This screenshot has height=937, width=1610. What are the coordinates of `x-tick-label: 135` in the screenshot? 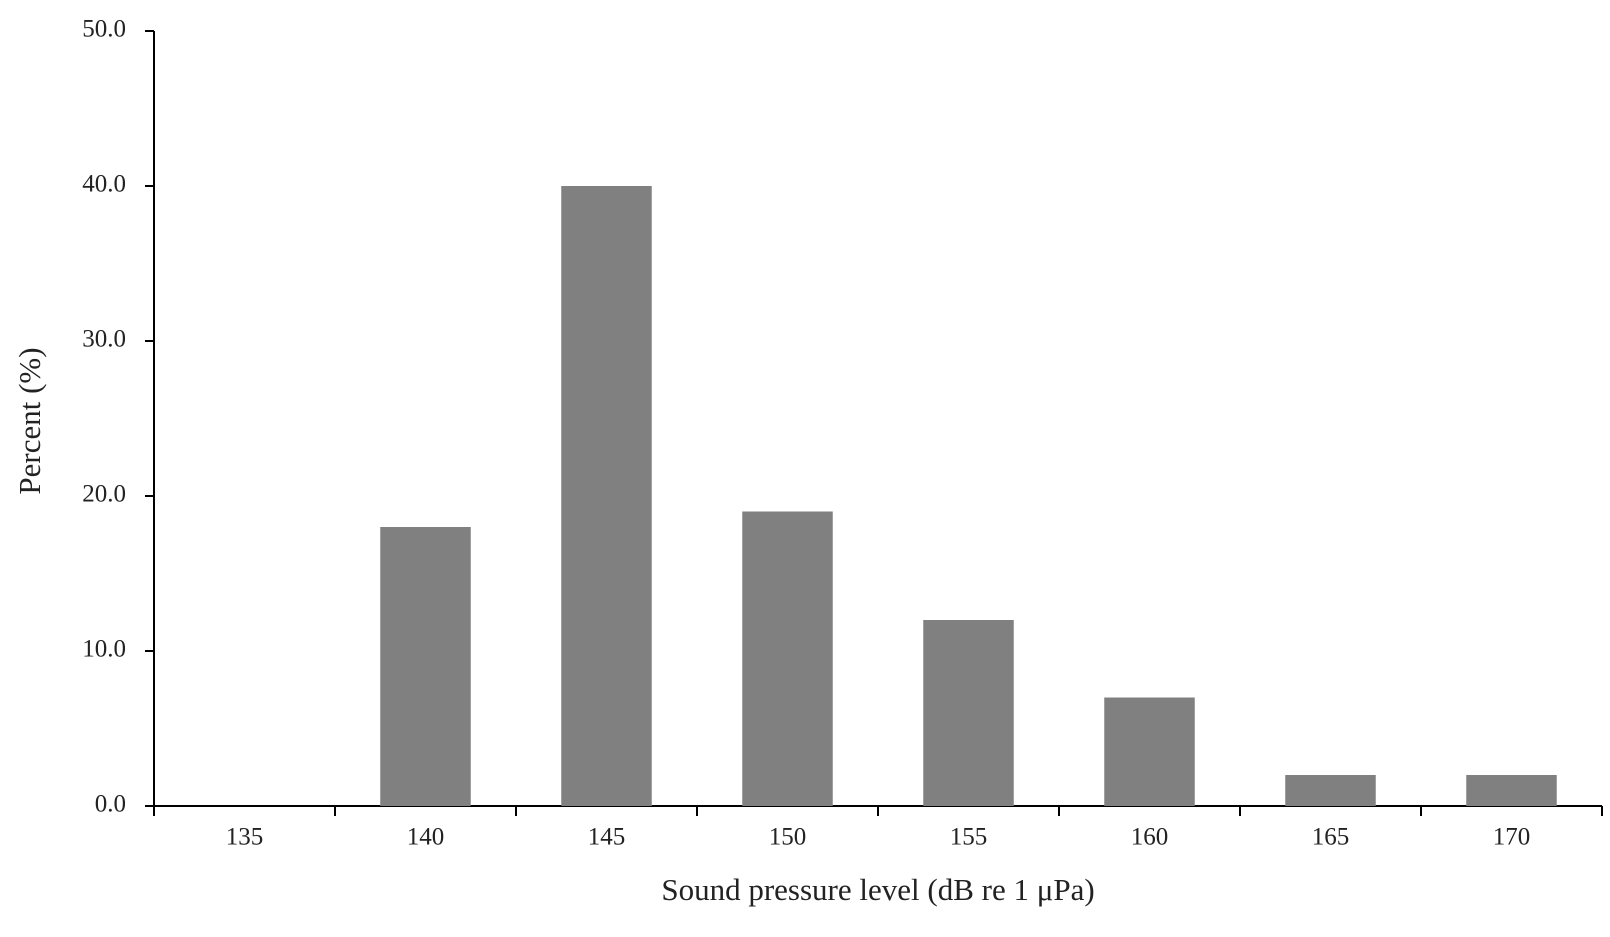 It's located at (245, 837).